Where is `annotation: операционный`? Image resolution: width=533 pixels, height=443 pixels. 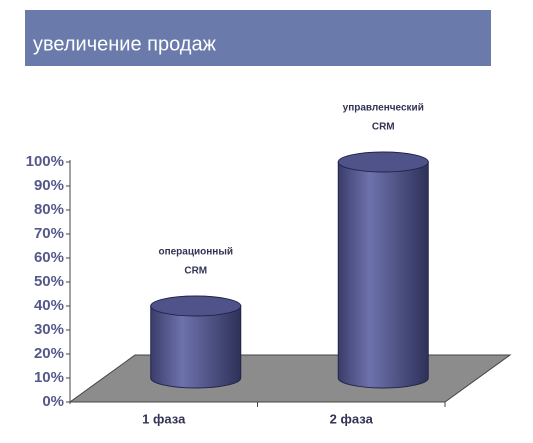
annotation: операционный is located at coordinates (195, 252).